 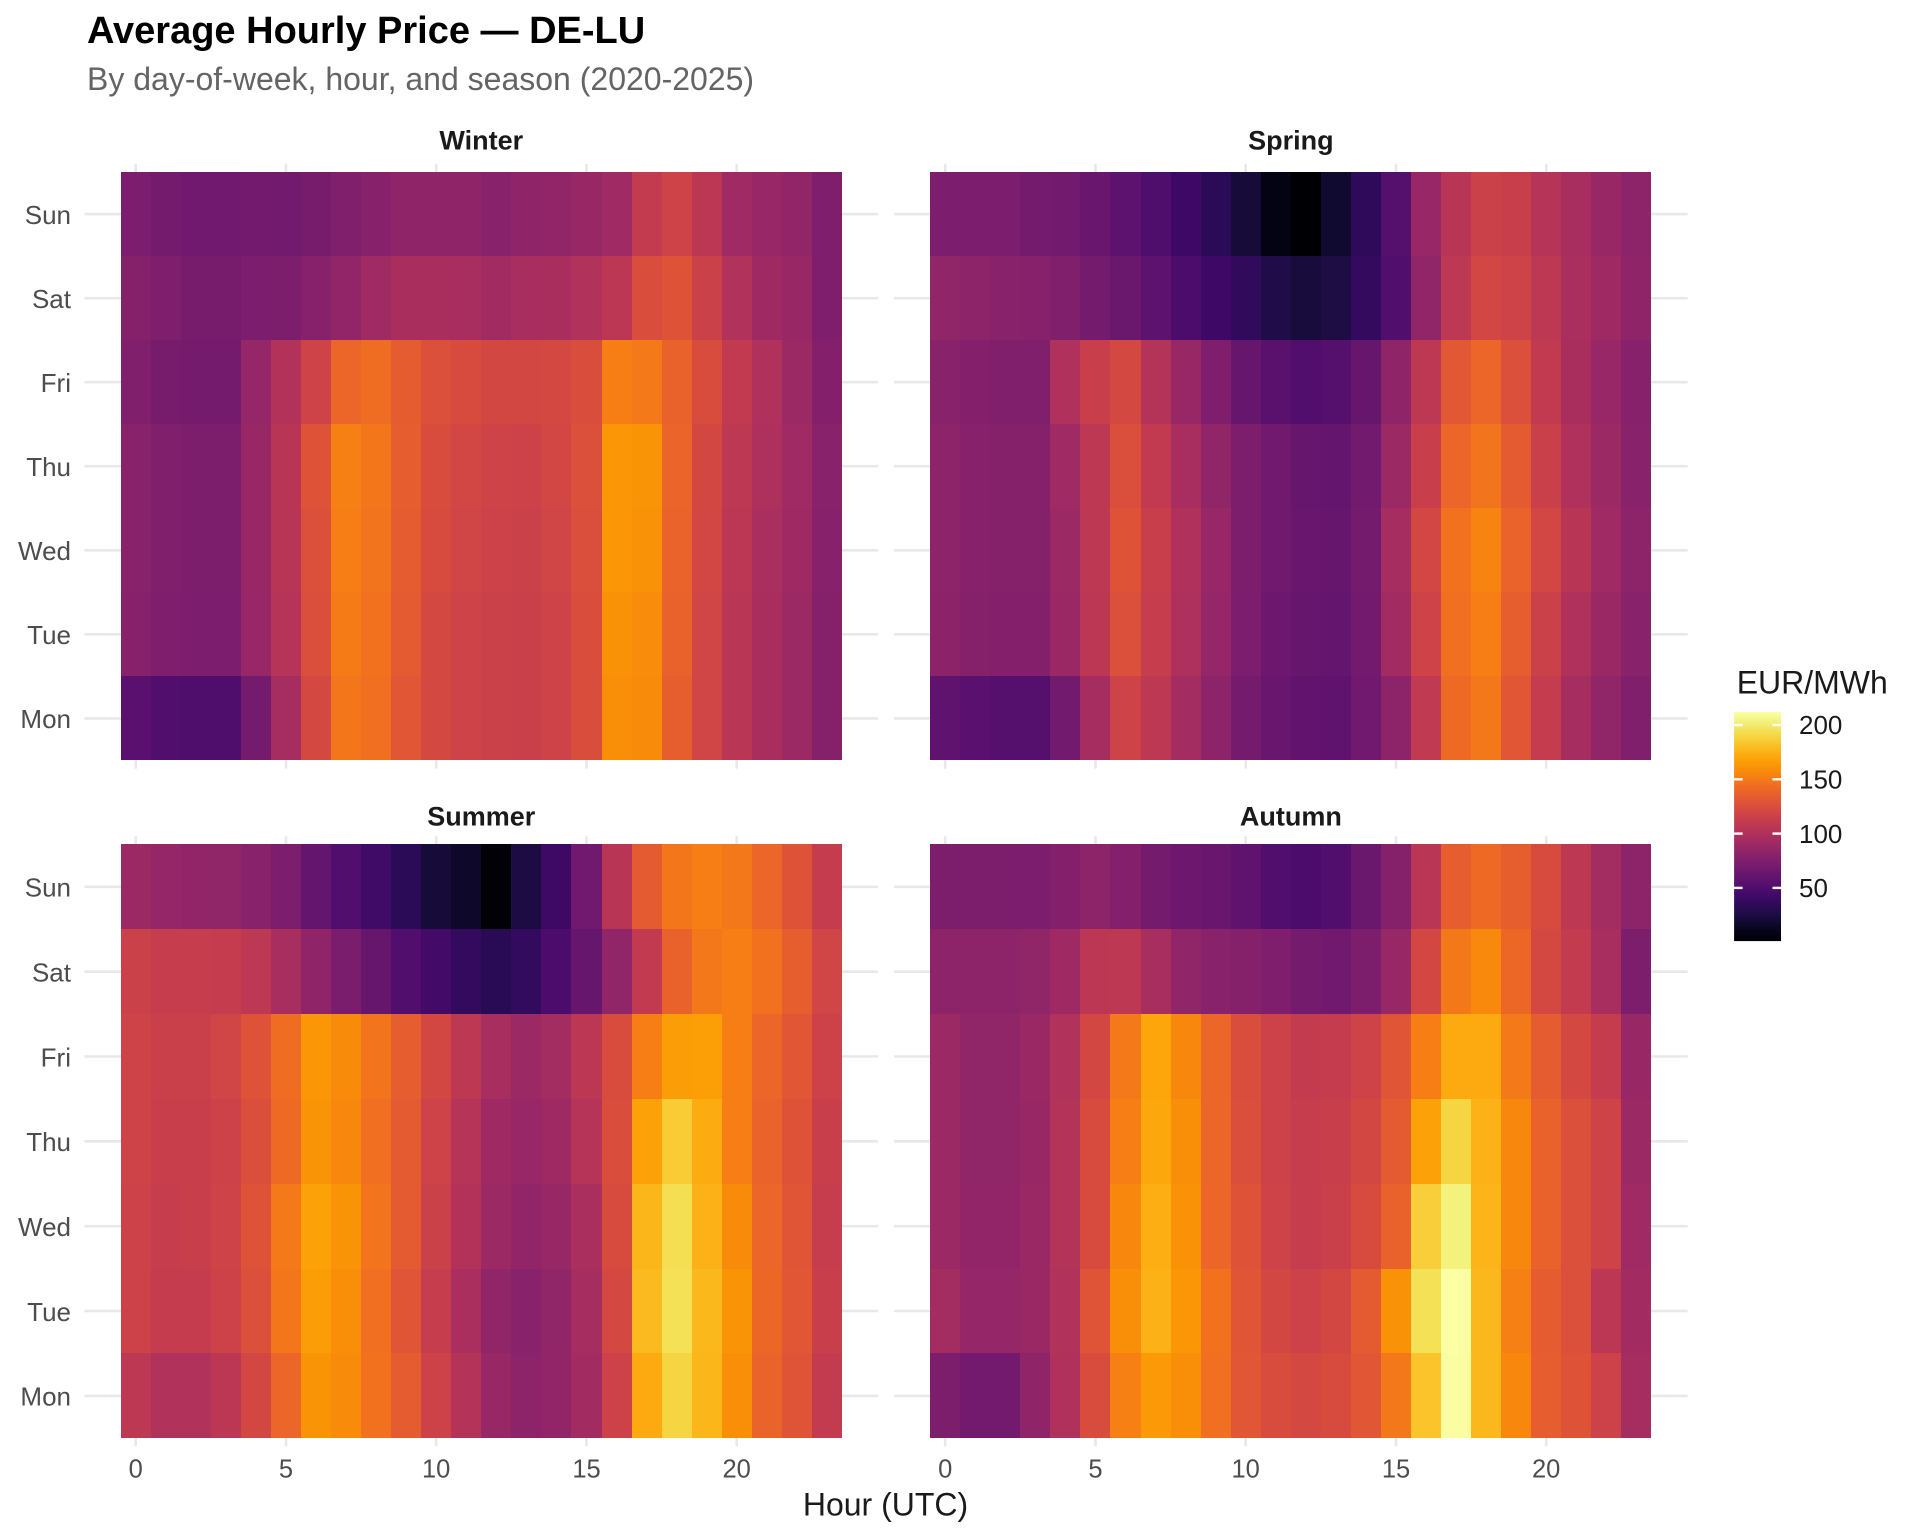 I want to click on svg-text: 100, so click(x=1820, y=834).